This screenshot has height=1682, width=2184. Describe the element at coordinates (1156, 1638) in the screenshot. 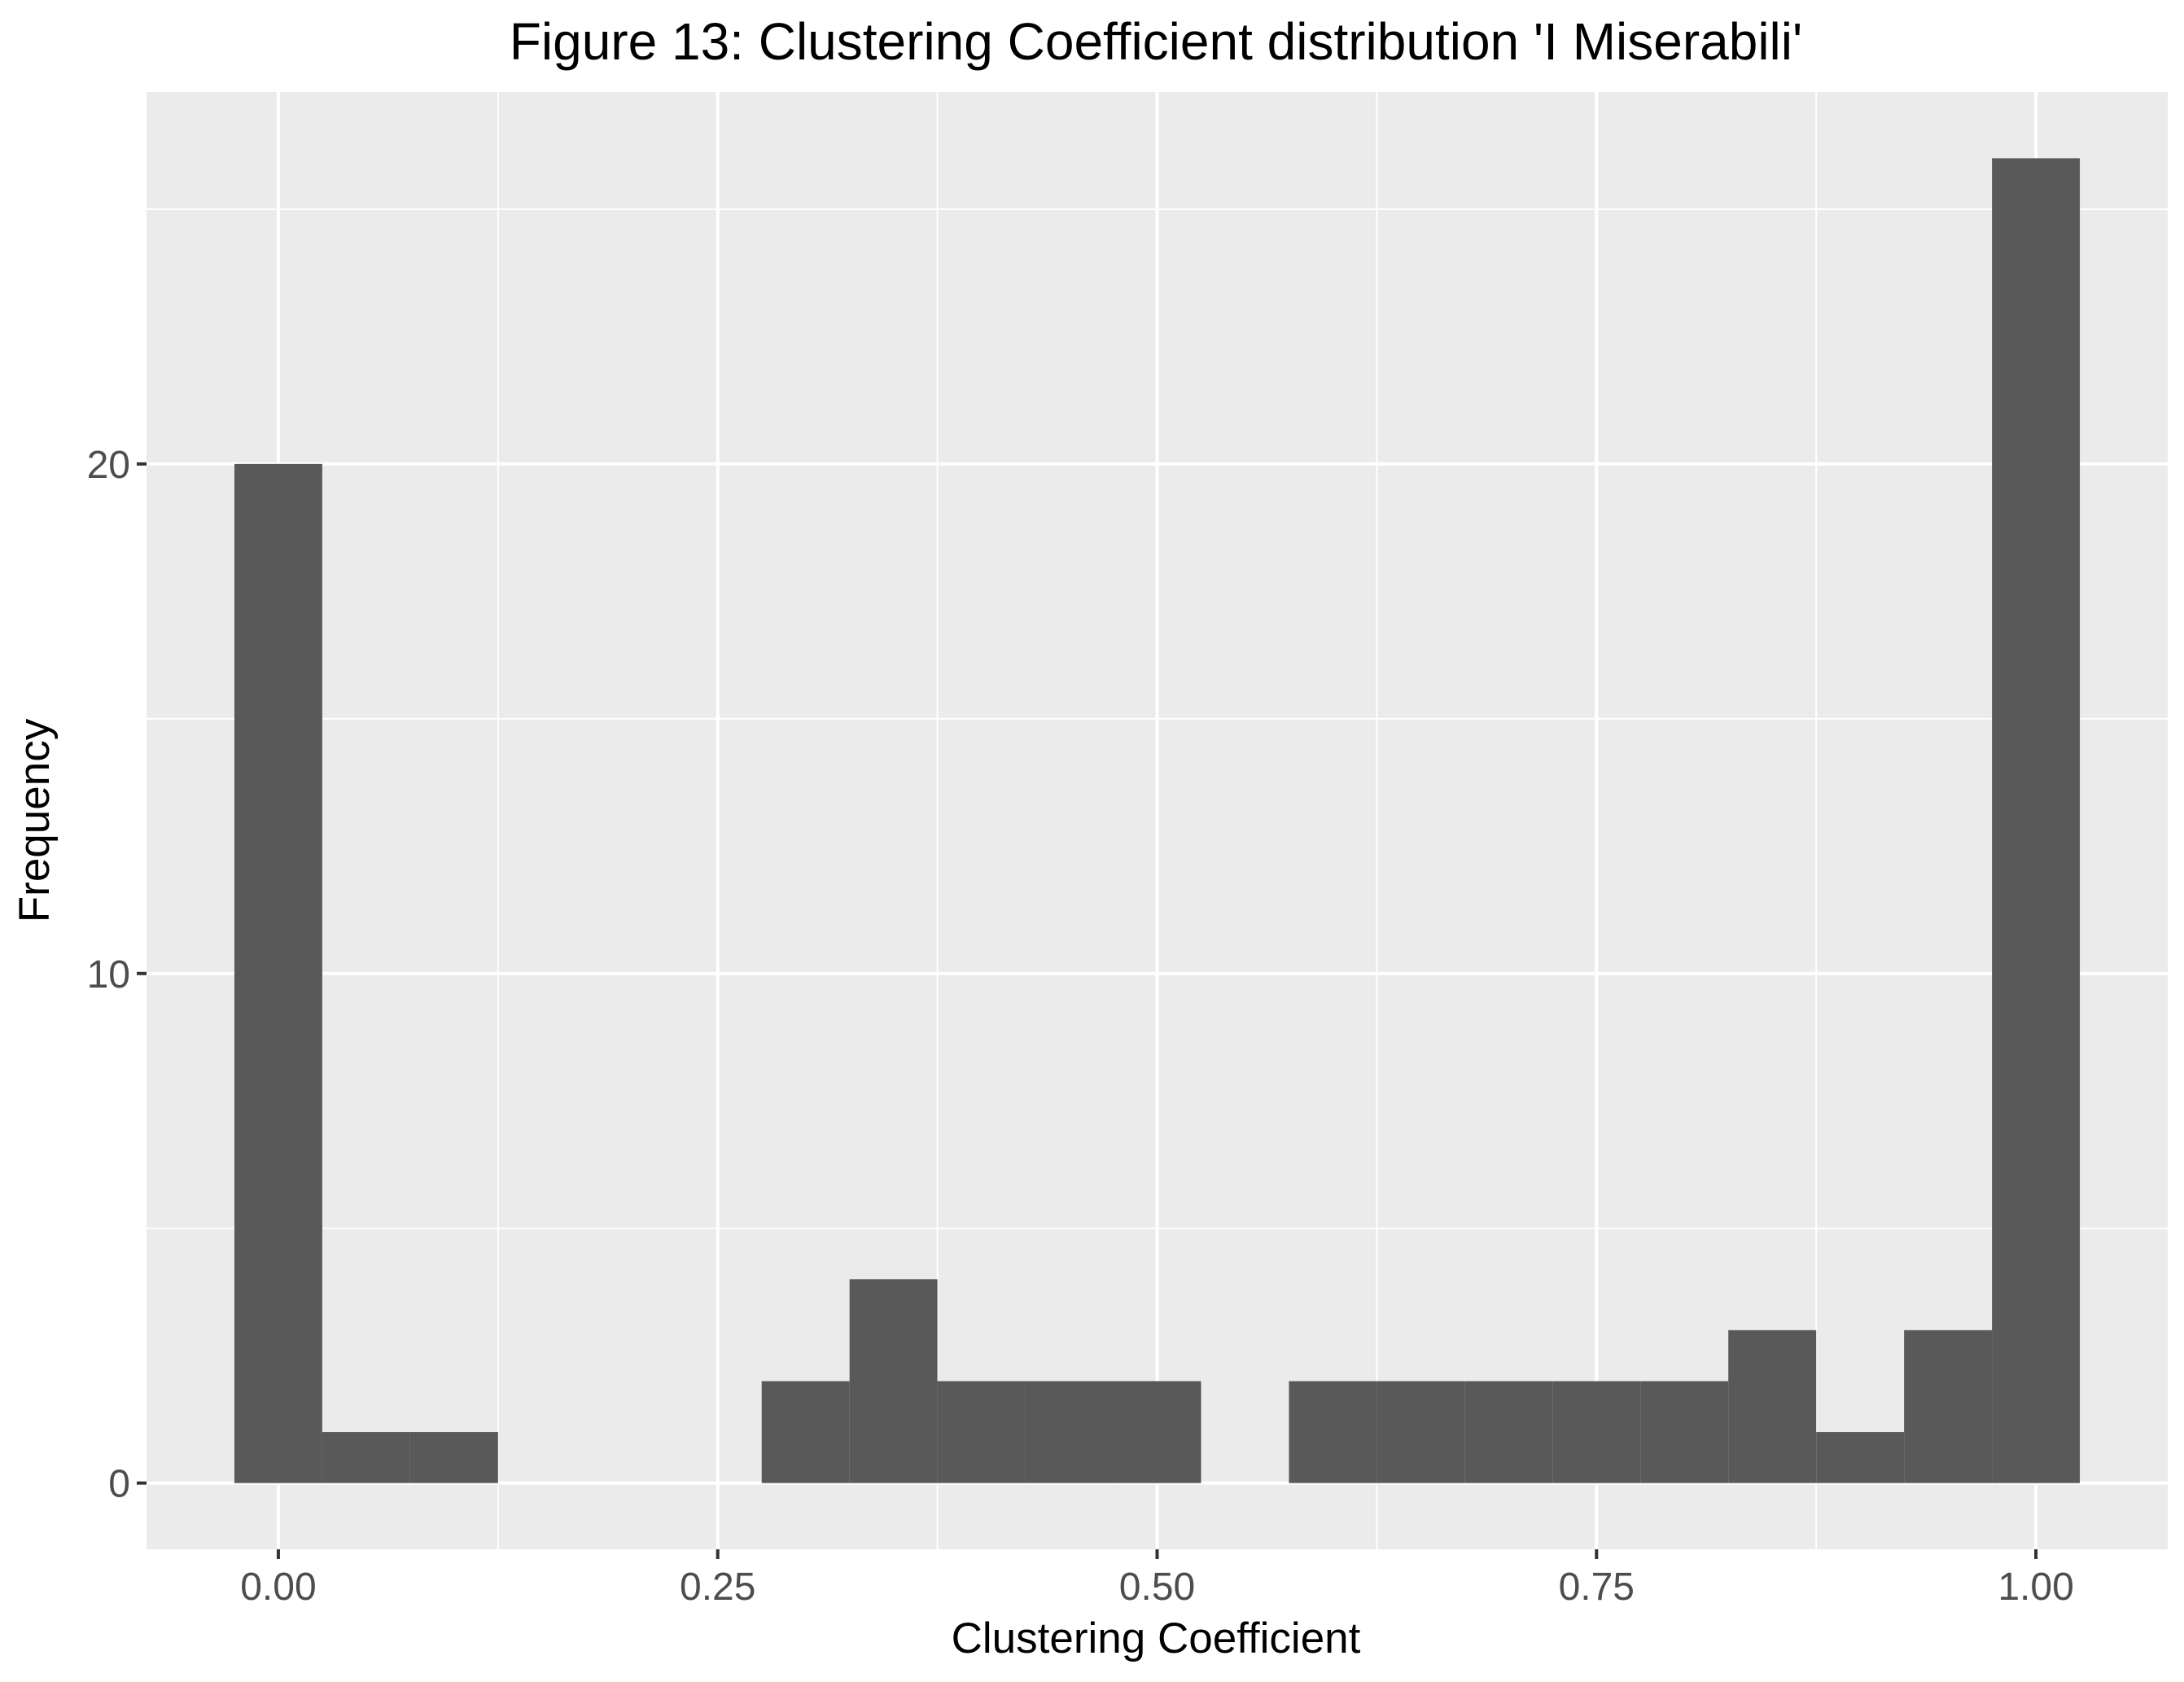

I see `x-axis-label: Clustering Coefficient` at that location.